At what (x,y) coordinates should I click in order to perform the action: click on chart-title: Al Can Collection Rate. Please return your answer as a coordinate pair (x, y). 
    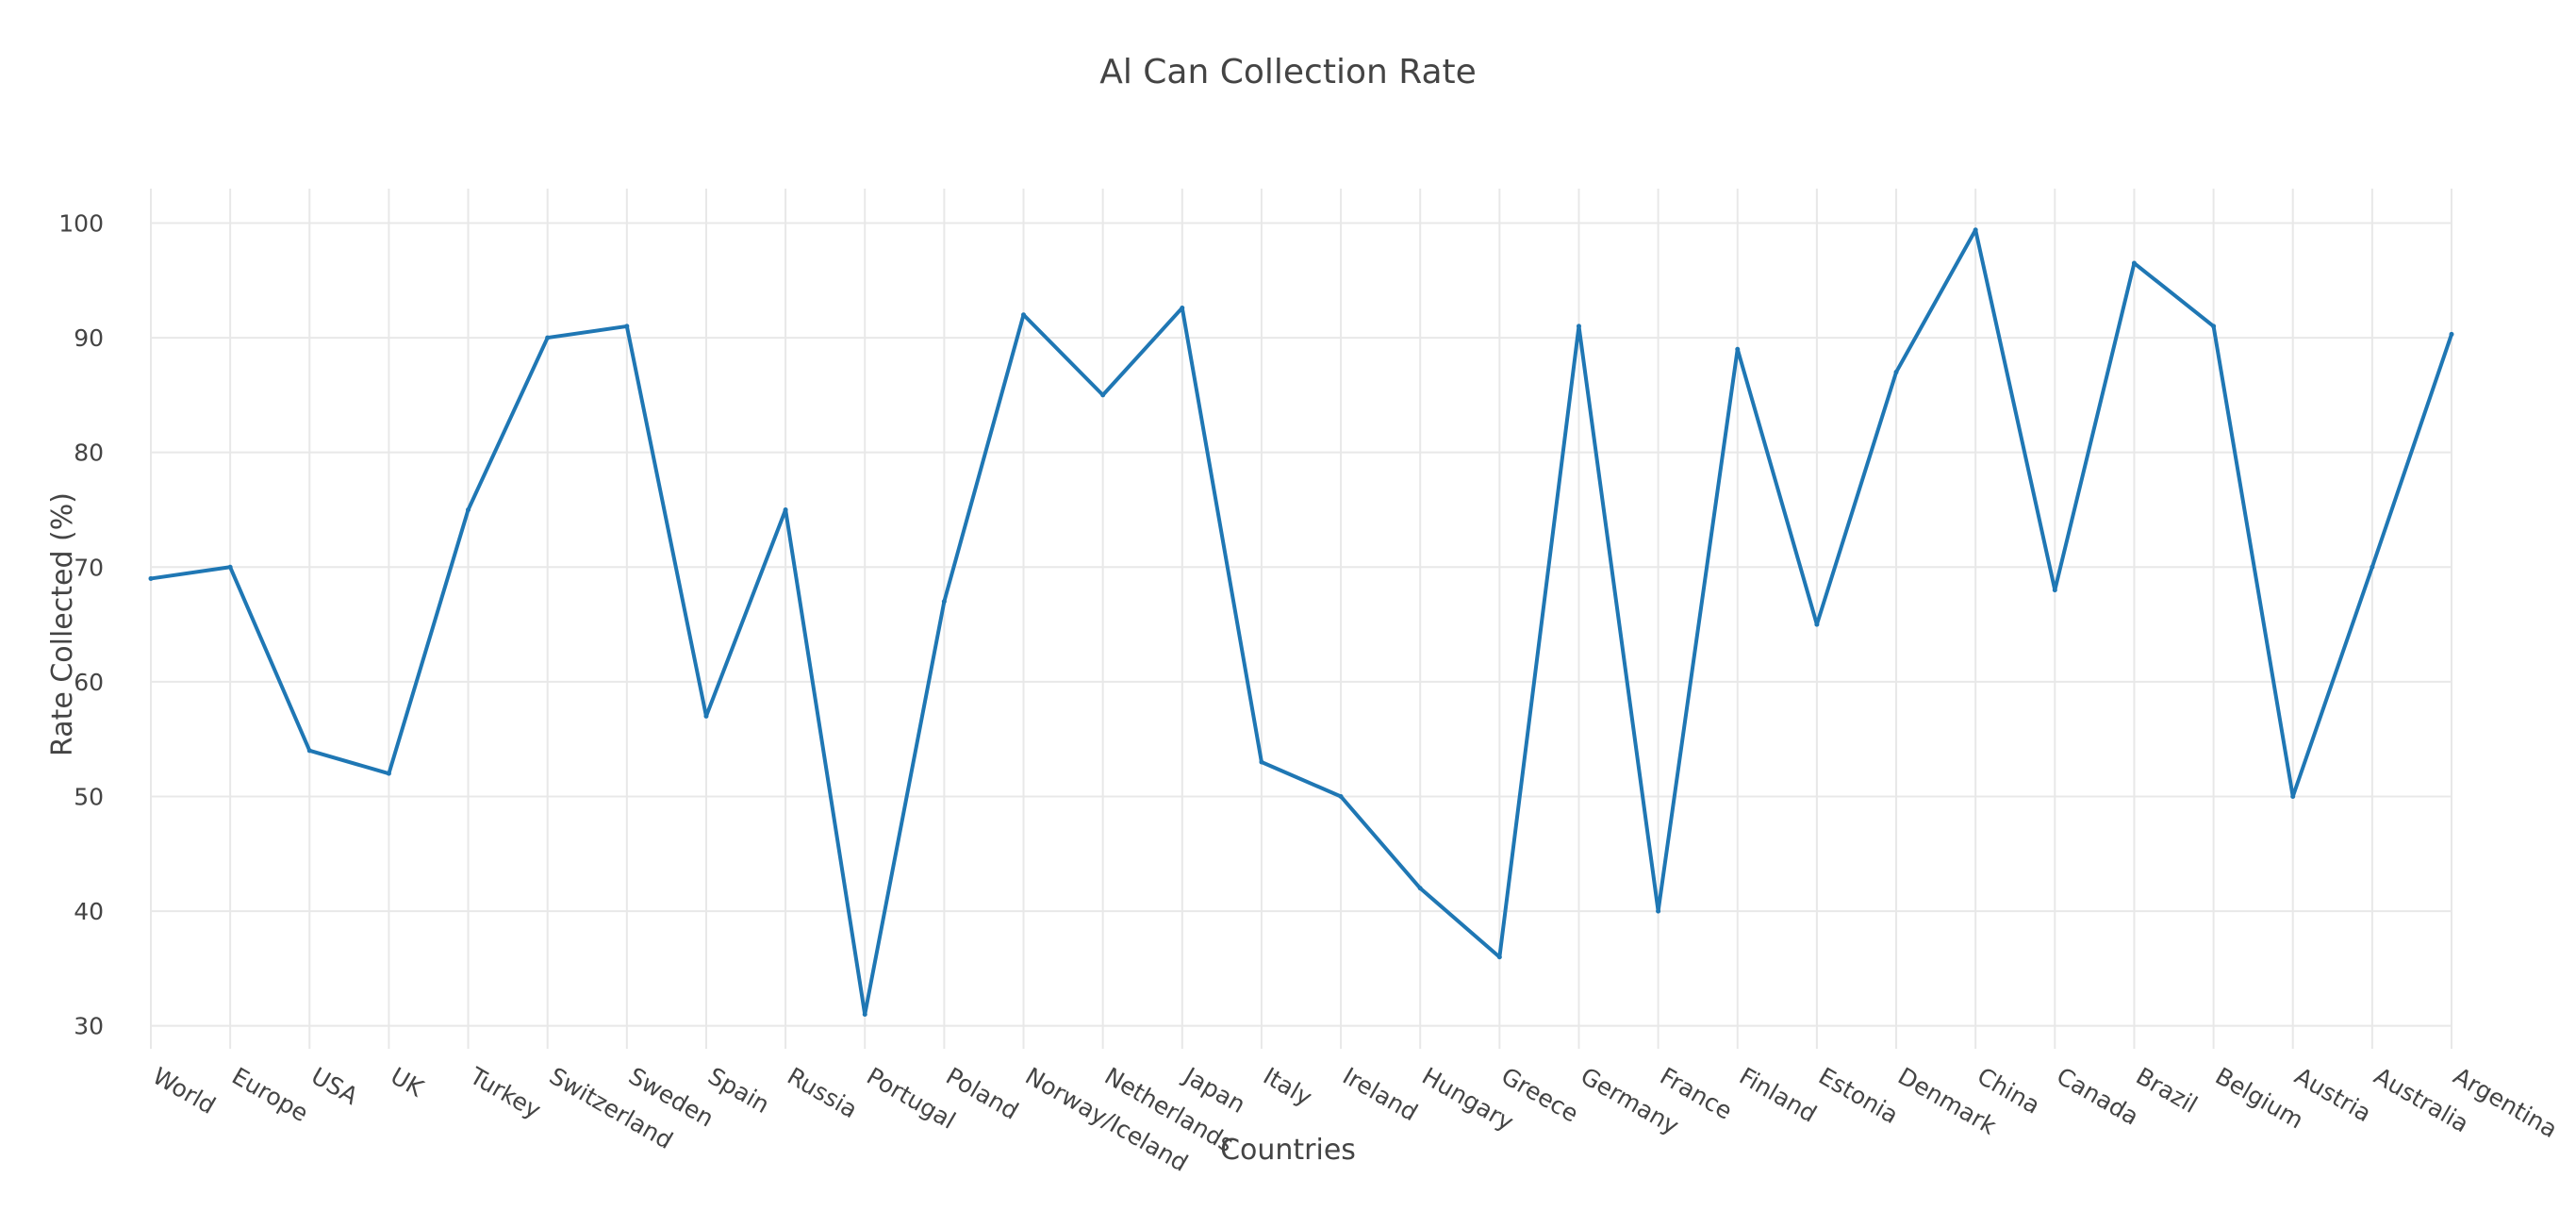
    Looking at the image, I should click on (1288, 72).